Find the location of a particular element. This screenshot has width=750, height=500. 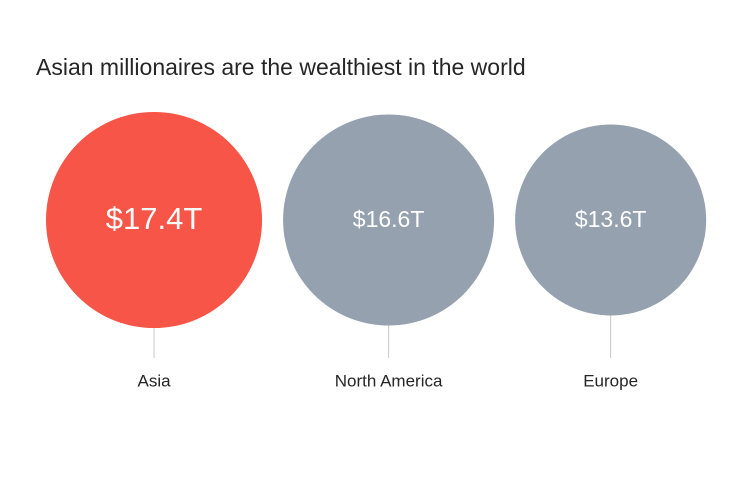

category-label: North America is located at coordinates (389, 380).